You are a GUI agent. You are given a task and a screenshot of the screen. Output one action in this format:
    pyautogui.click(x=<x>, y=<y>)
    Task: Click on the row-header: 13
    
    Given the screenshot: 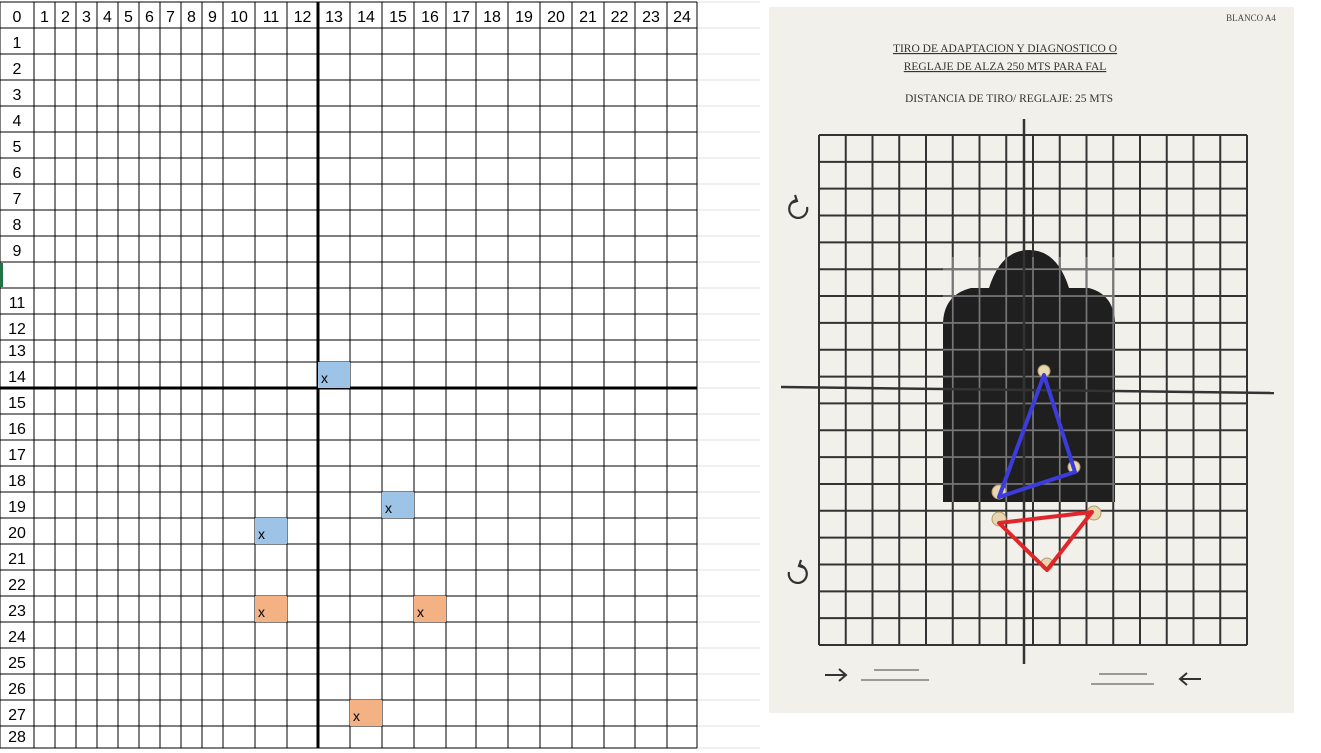 What is the action you would take?
    pyautogui.click(x=17, y=351)
    